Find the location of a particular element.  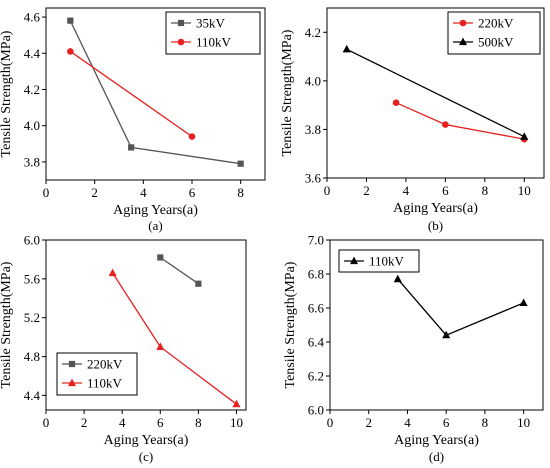

y-tick-label: 3.8 is located at coordinates (32, 161).